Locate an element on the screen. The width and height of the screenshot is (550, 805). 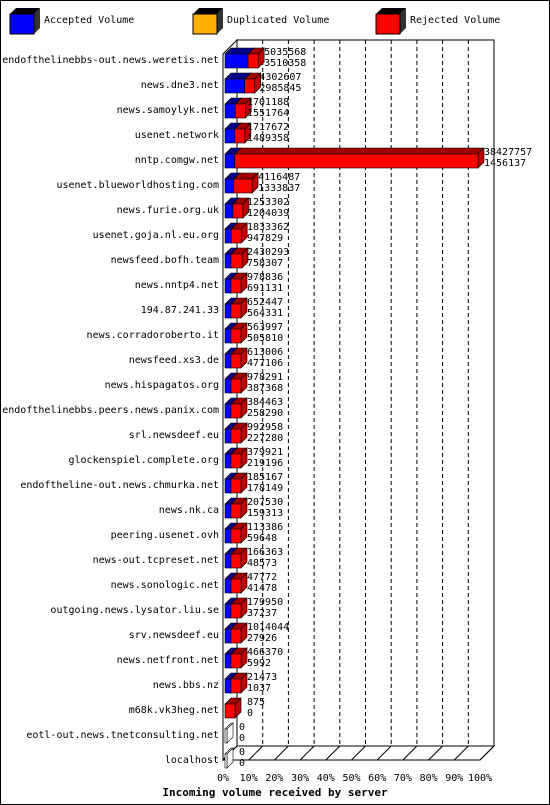
x-tick-label: 60% is located at coordinates (377, 778).